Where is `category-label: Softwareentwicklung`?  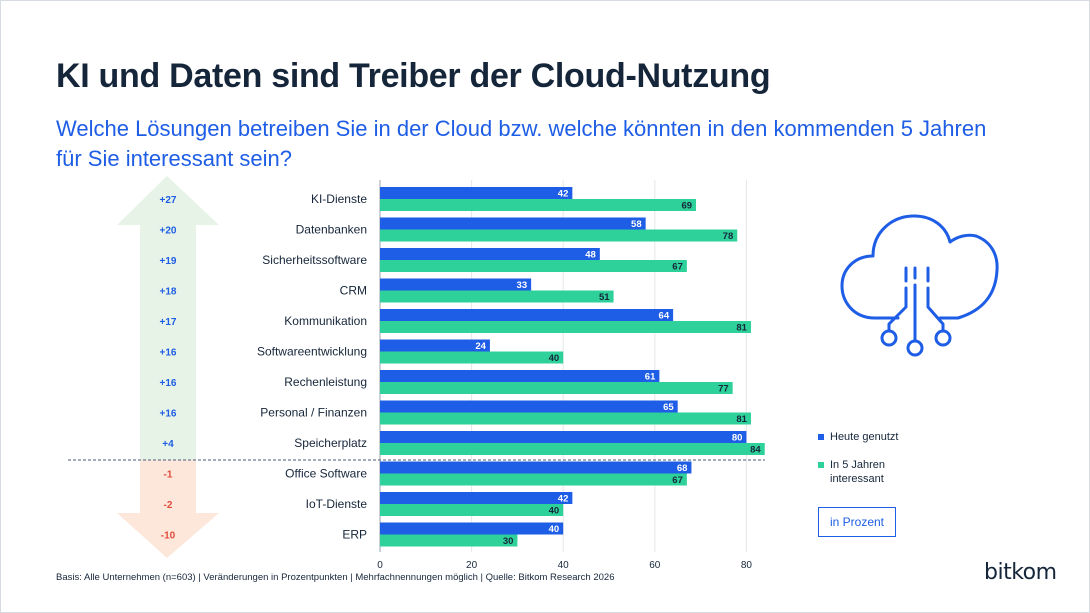 category-label: Softwareentwicklung is located at coordinates (312, 352).